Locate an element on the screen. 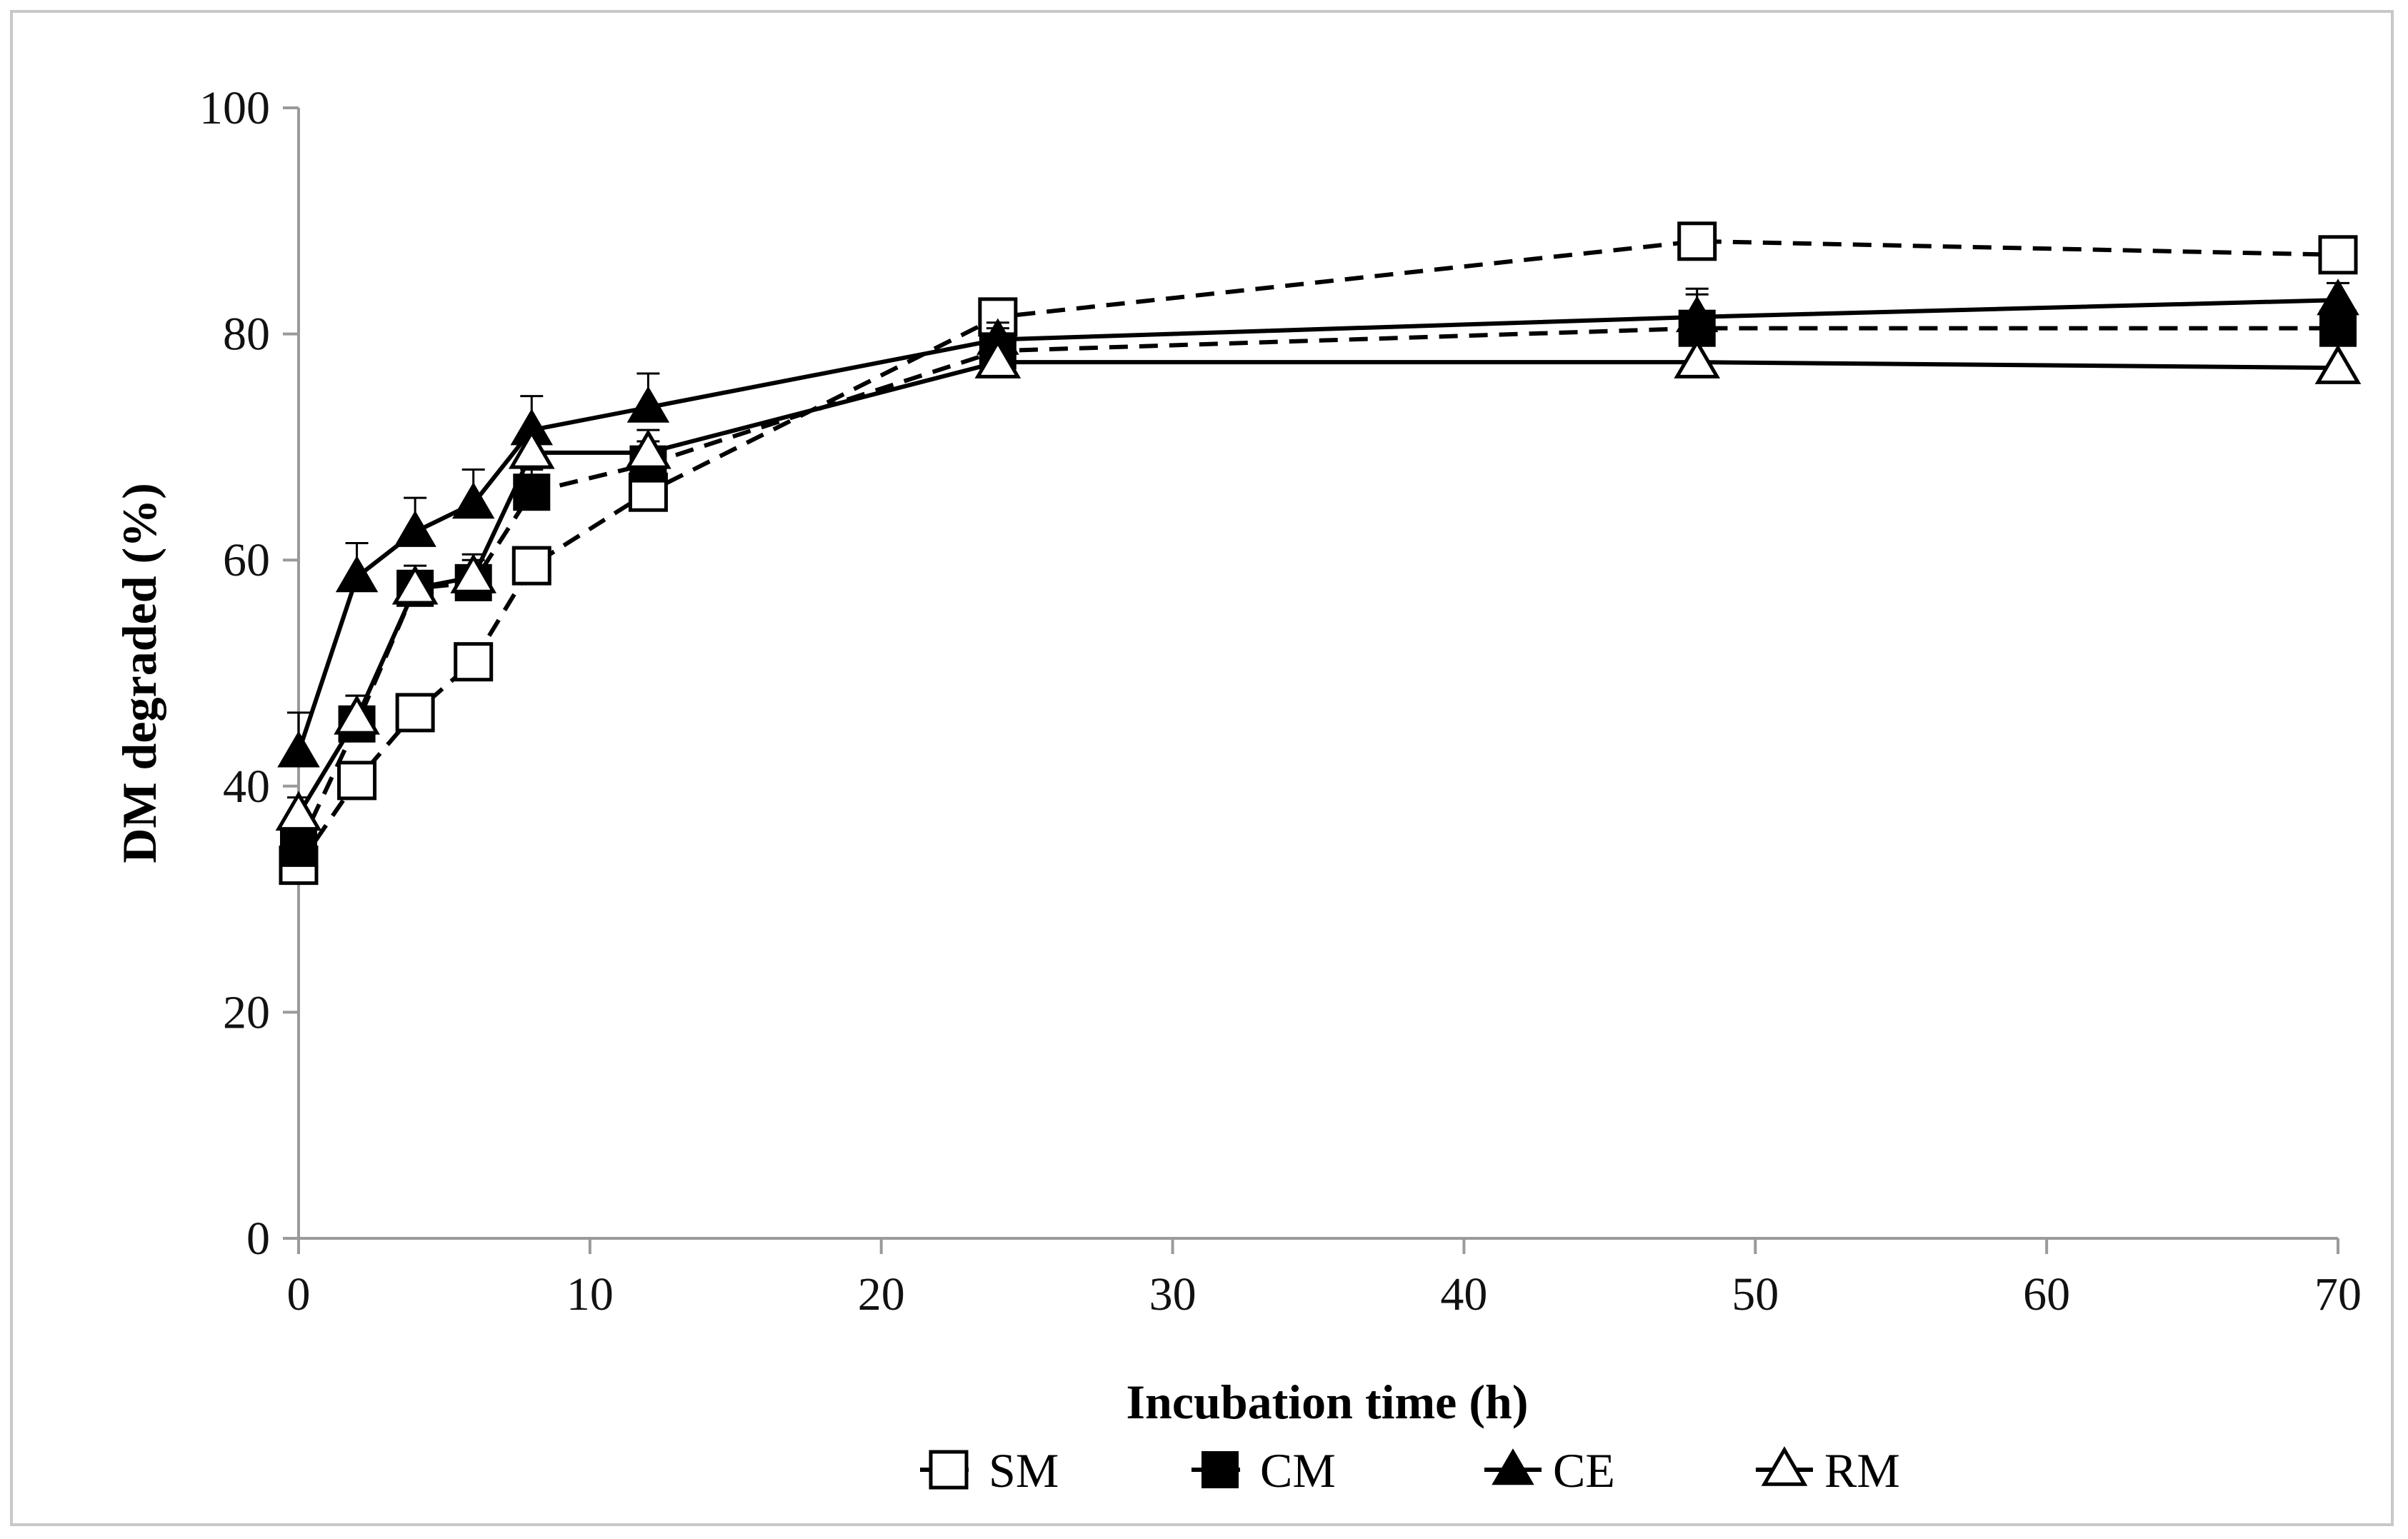 This screenshot has width=2408, height=1539. y-tick-label: 60 is located at coordinates (246, 560).